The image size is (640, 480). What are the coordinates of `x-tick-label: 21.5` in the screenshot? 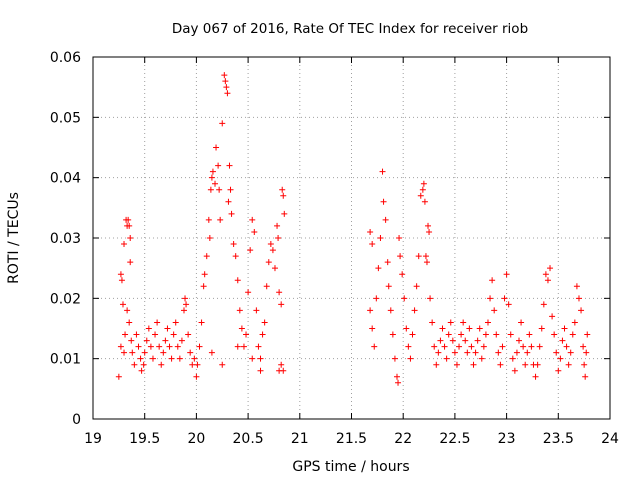 It's located at (351, 439).